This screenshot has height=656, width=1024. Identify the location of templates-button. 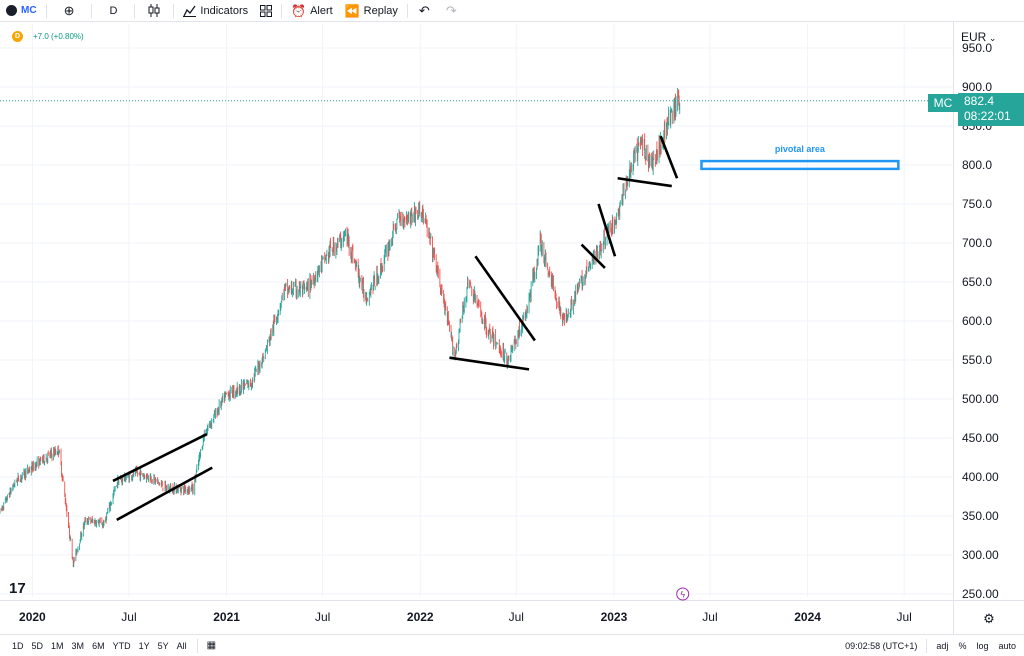
(266, 11).